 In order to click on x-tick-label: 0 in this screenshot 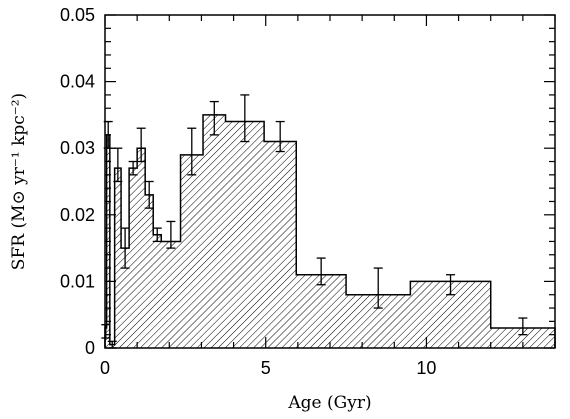, I will do `click(105, 368)`.